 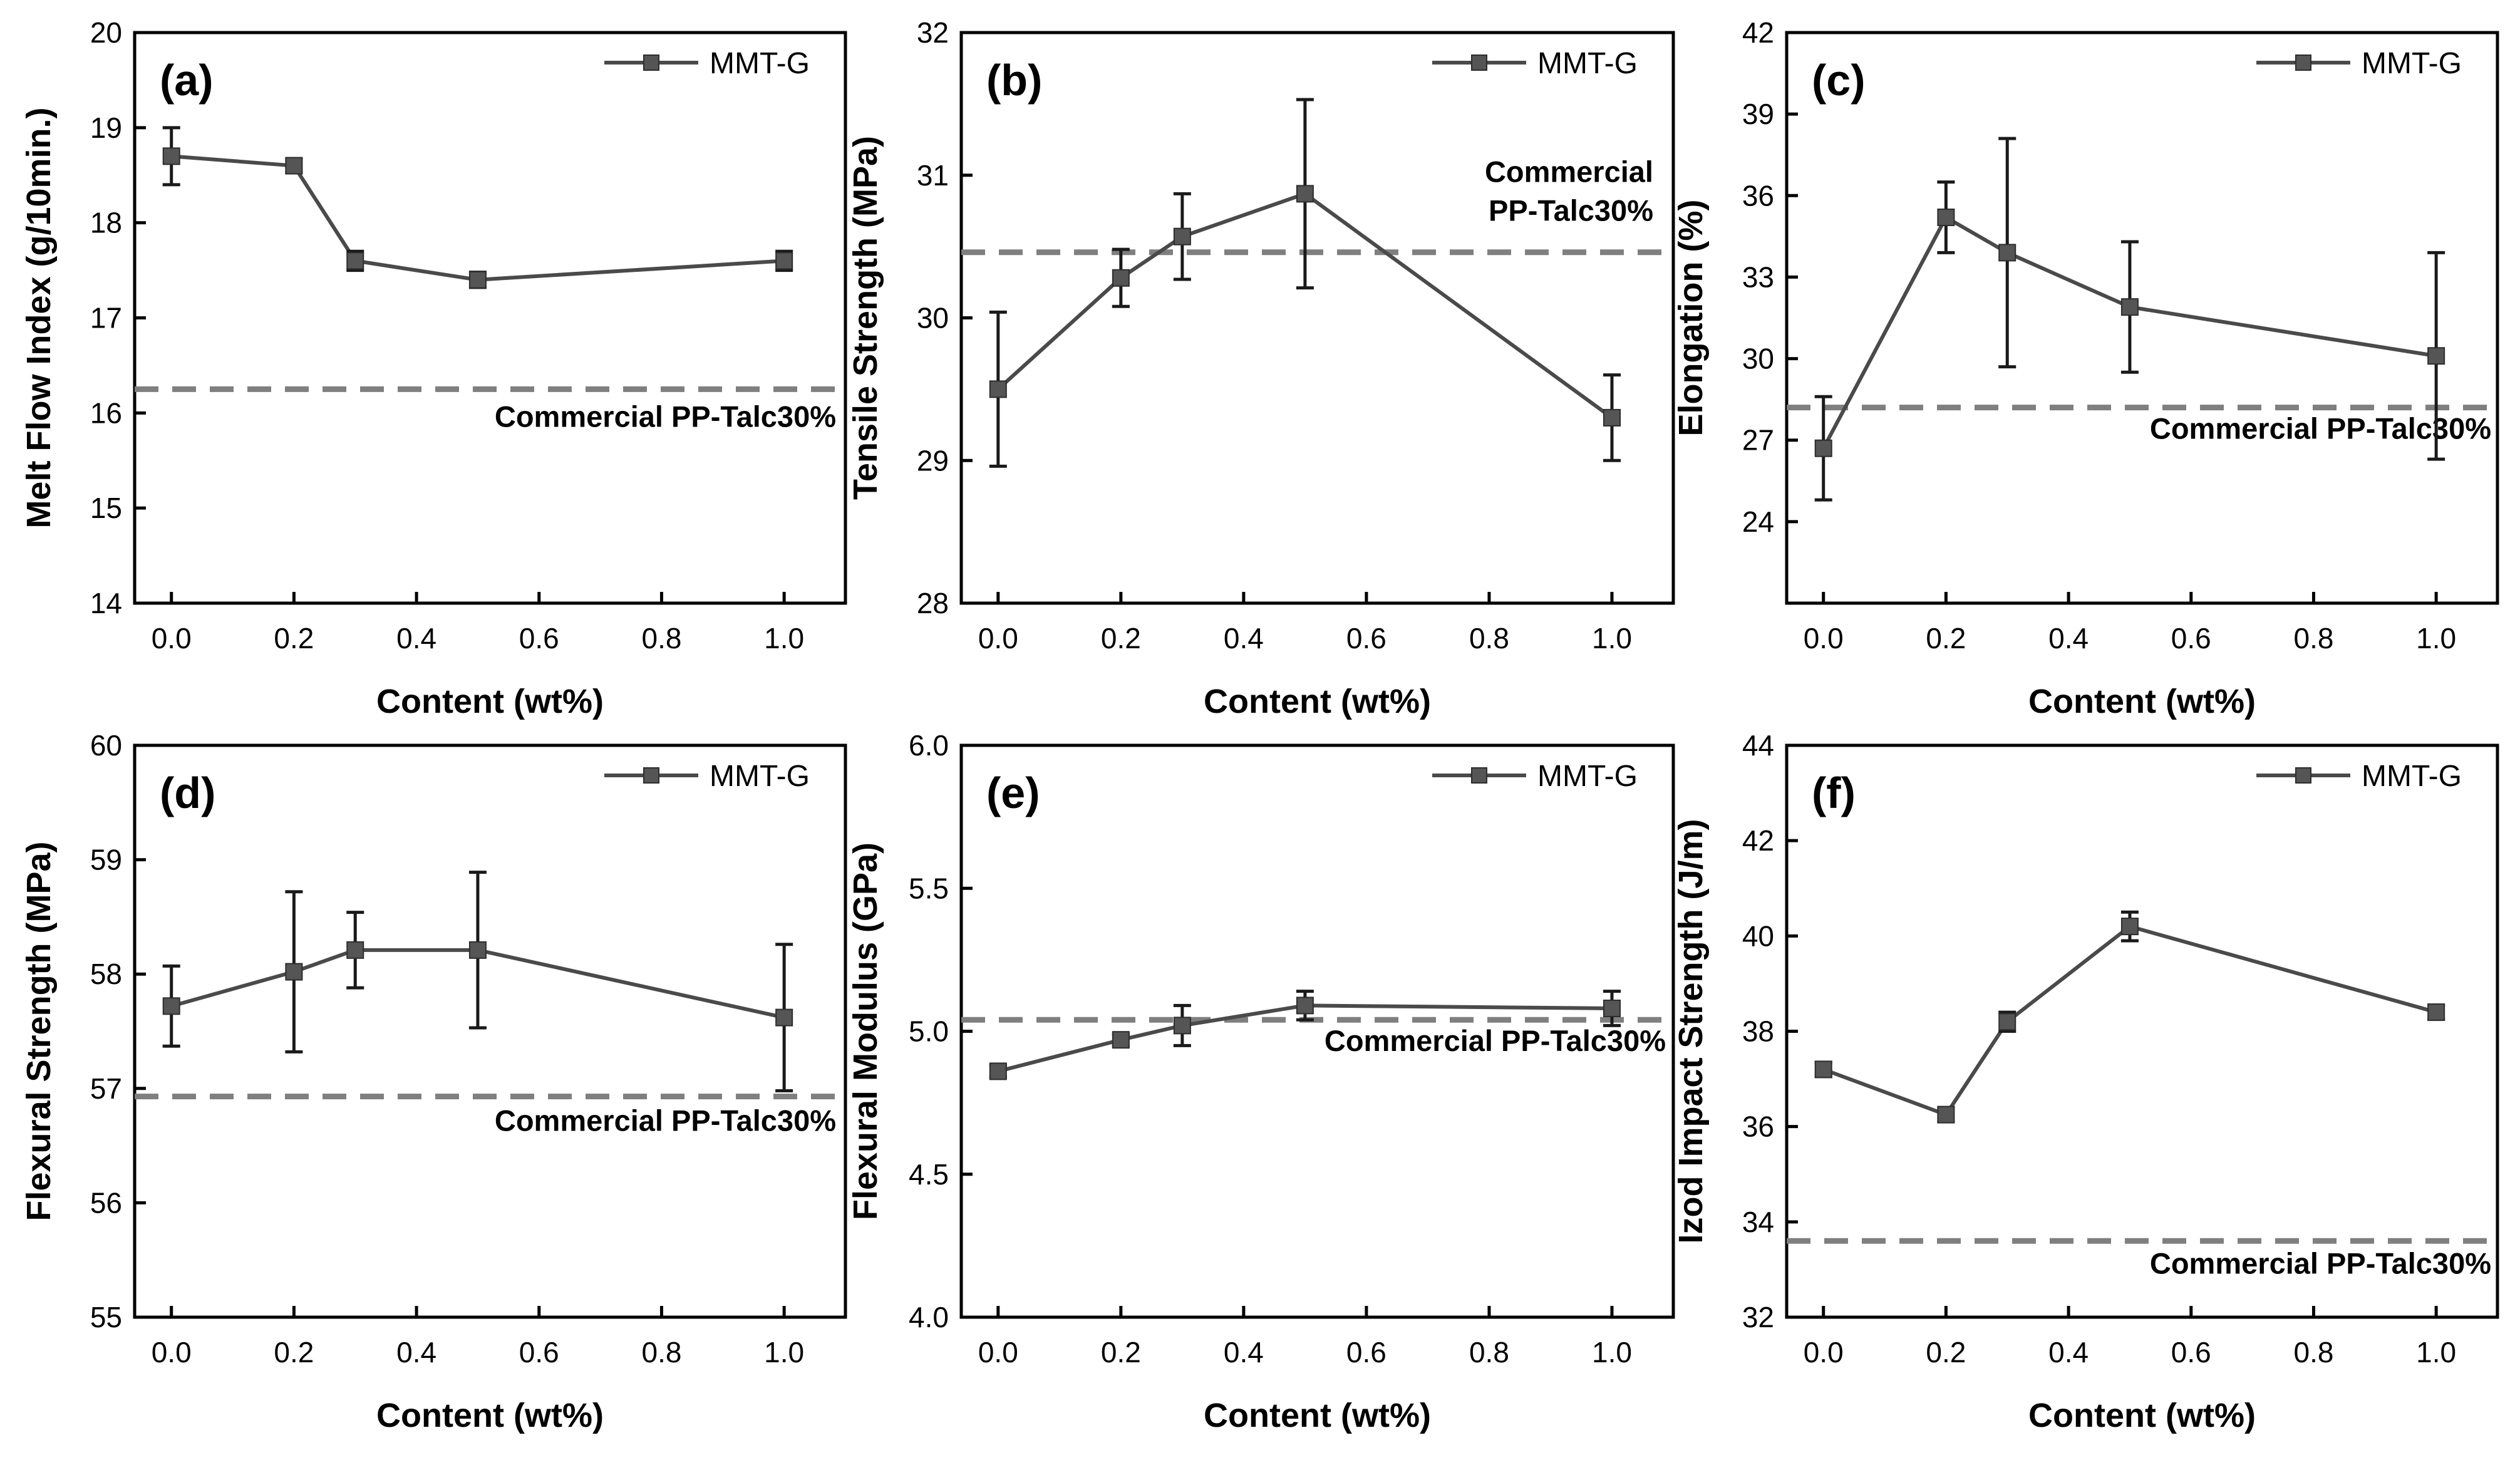 What do you see at coordinates (1758, 114) in the screenshot?
I see `y-tick-label: 39` at bounding box center [1758, 114].